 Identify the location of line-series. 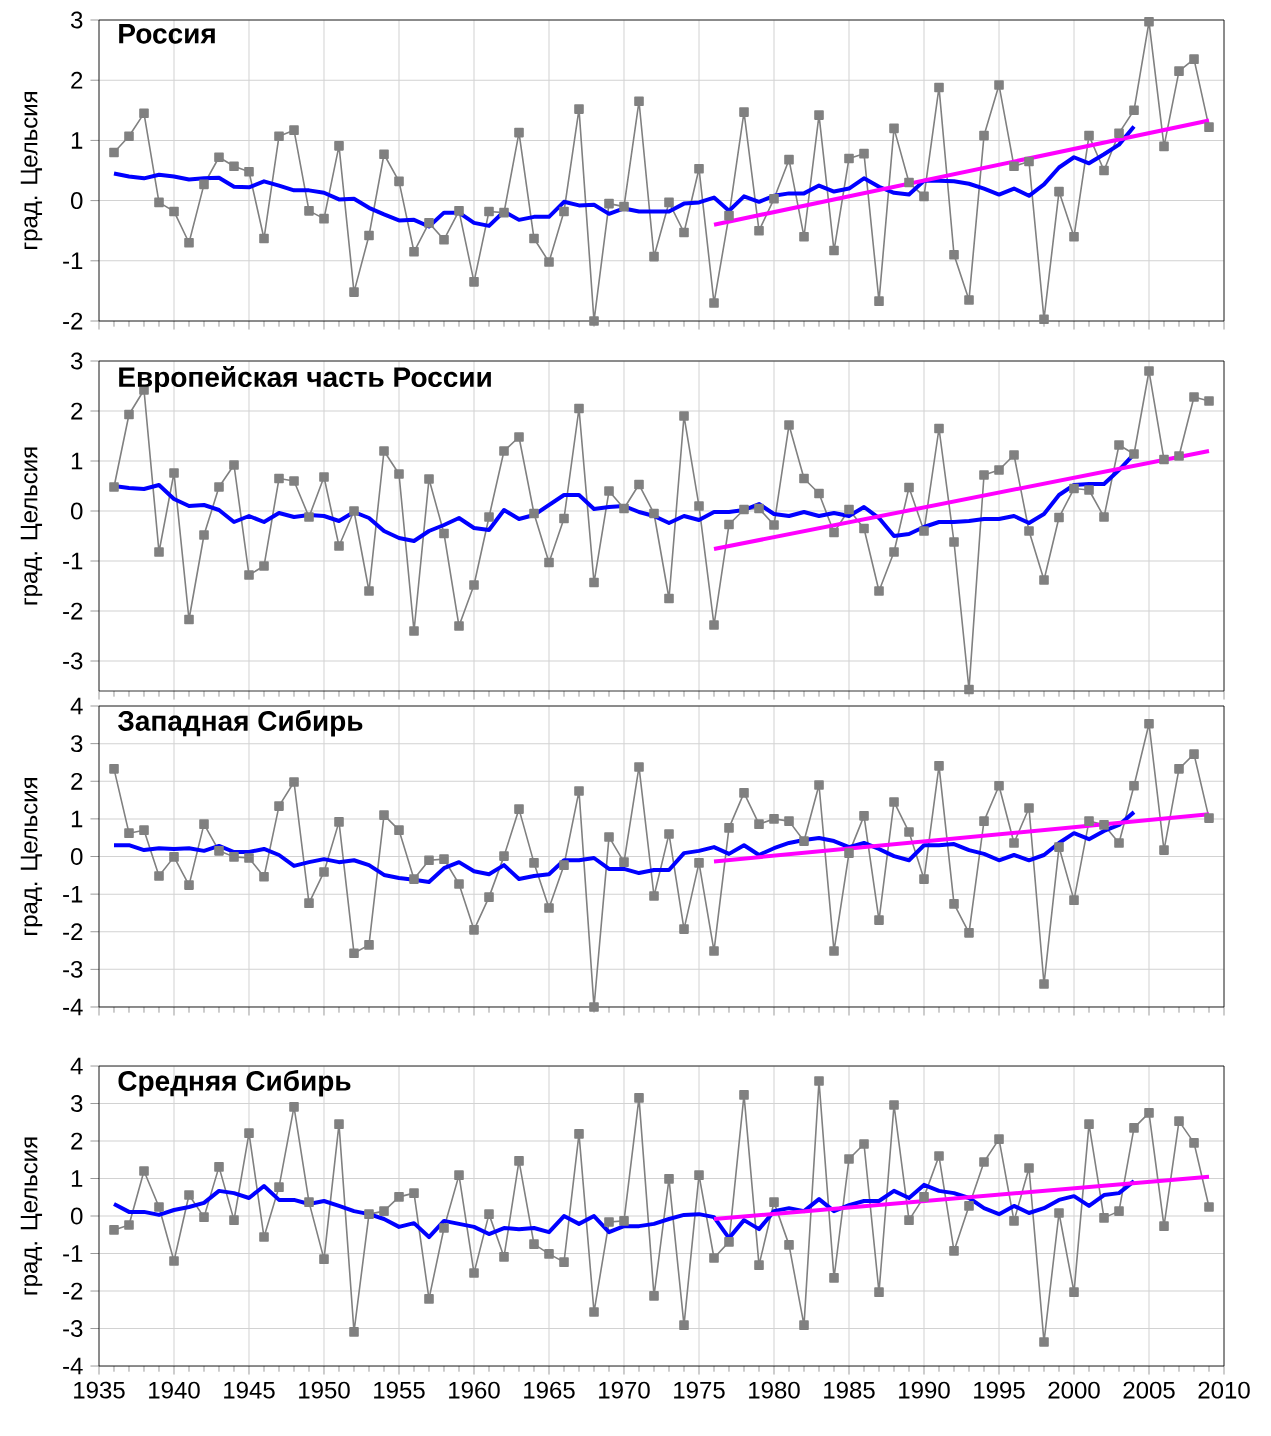
(624, 847).